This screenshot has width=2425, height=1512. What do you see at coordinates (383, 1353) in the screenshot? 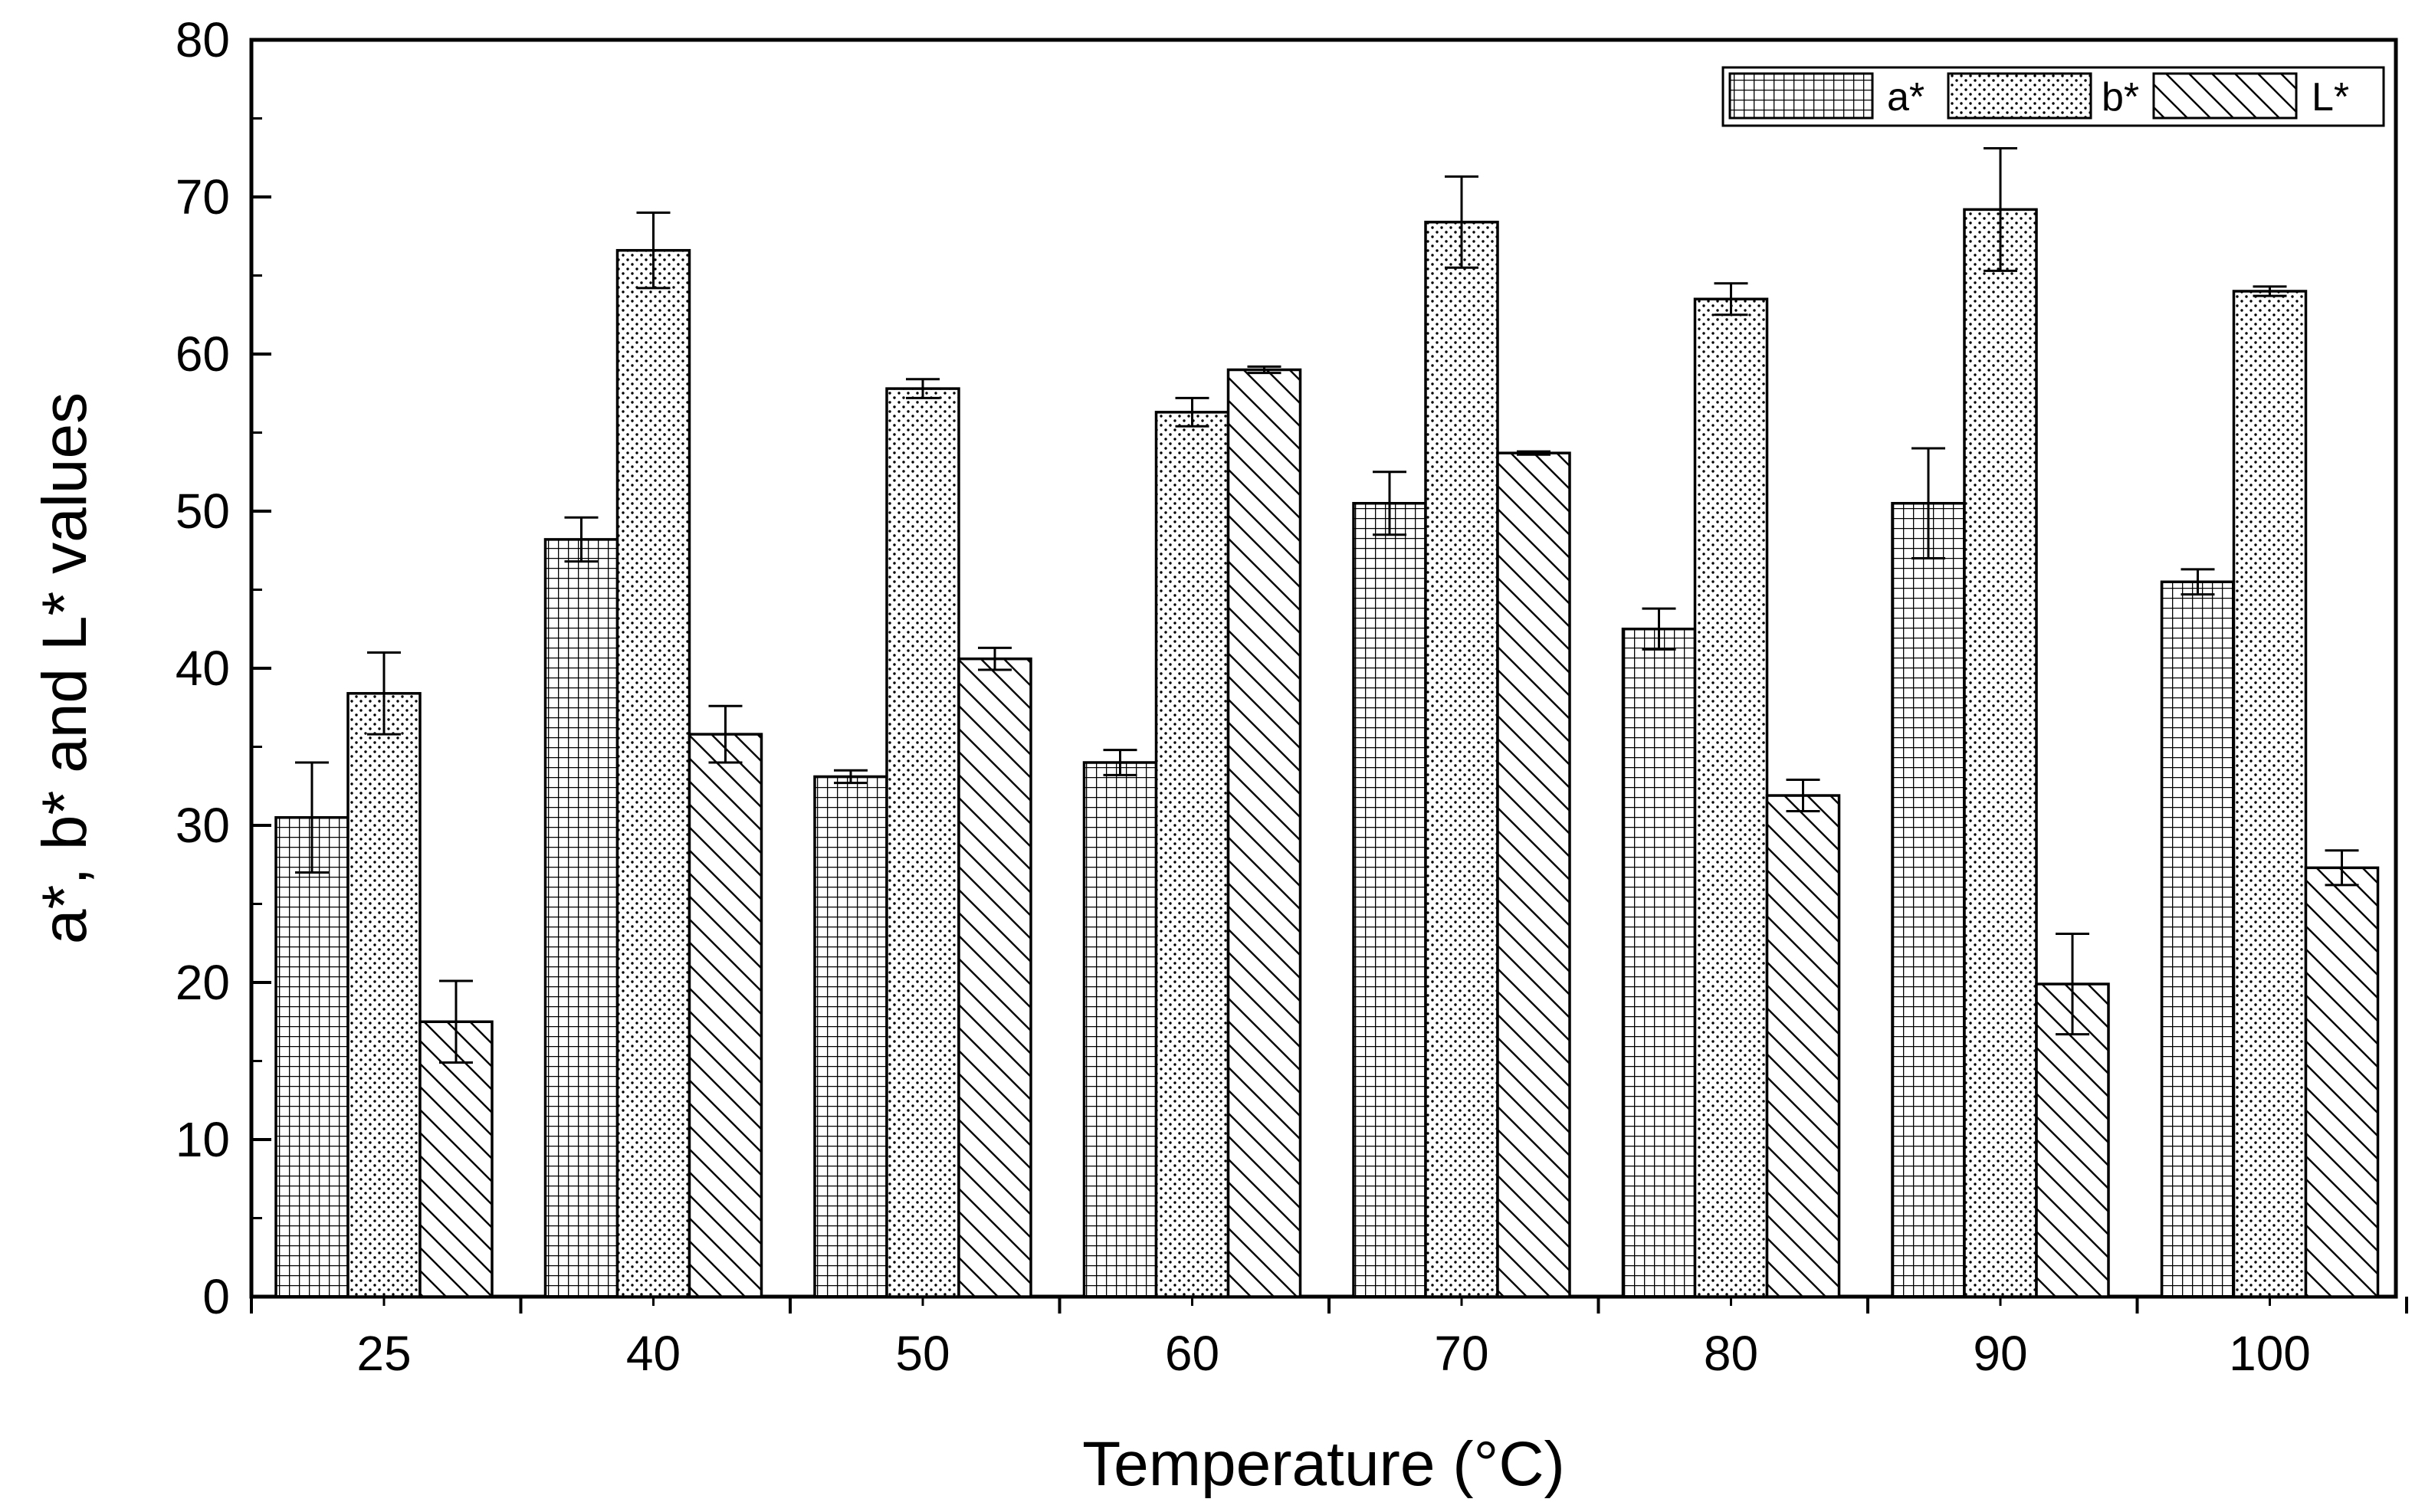
I see `x-tick-label: 25` at bounding box center [383, 1353].